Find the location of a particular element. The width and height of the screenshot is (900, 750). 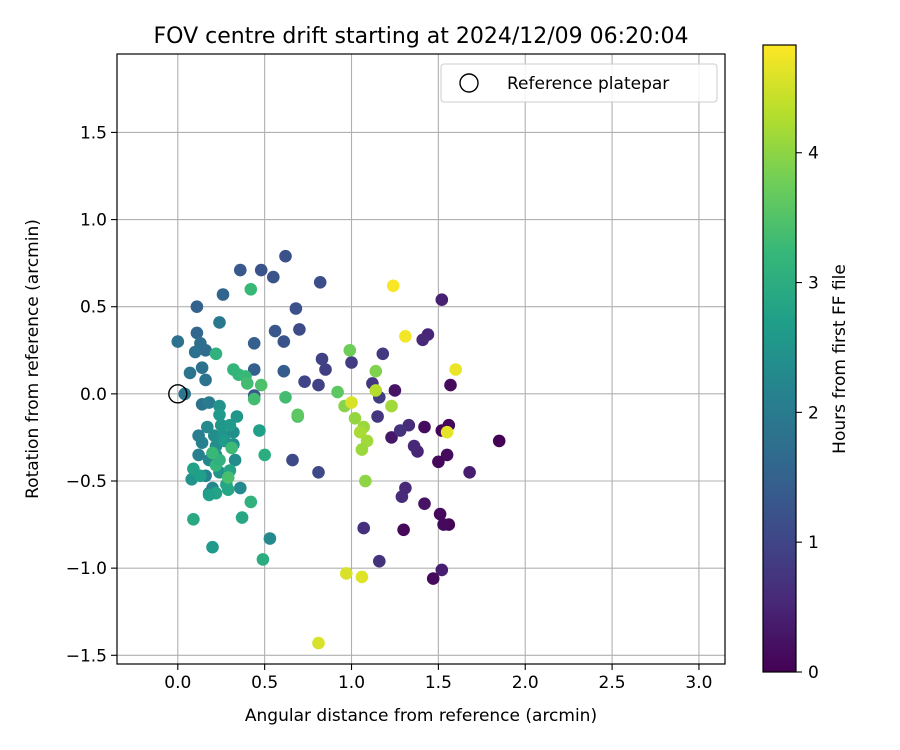

x-axis-ticks: 0.0 0.5 1.0 1.5 2.0 2.5 3.0 is located at coordinates (438, 678).